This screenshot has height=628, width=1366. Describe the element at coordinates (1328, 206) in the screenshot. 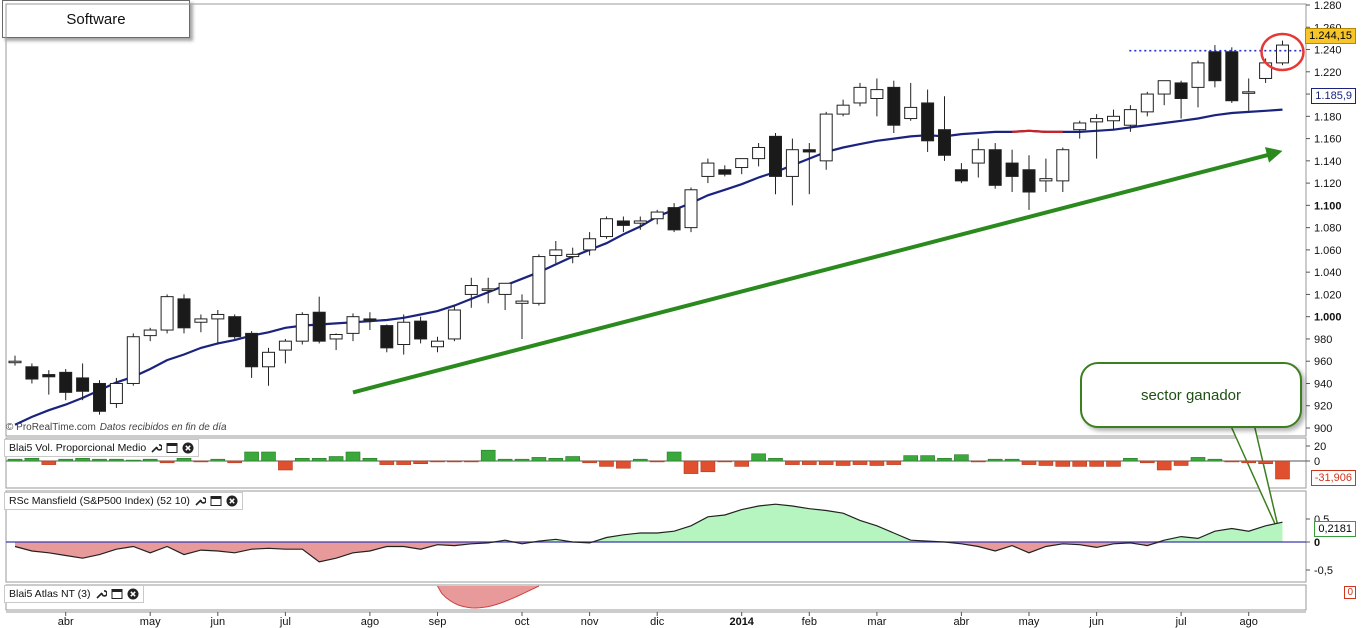

I see `y-tick-label: 1.100` at that location.